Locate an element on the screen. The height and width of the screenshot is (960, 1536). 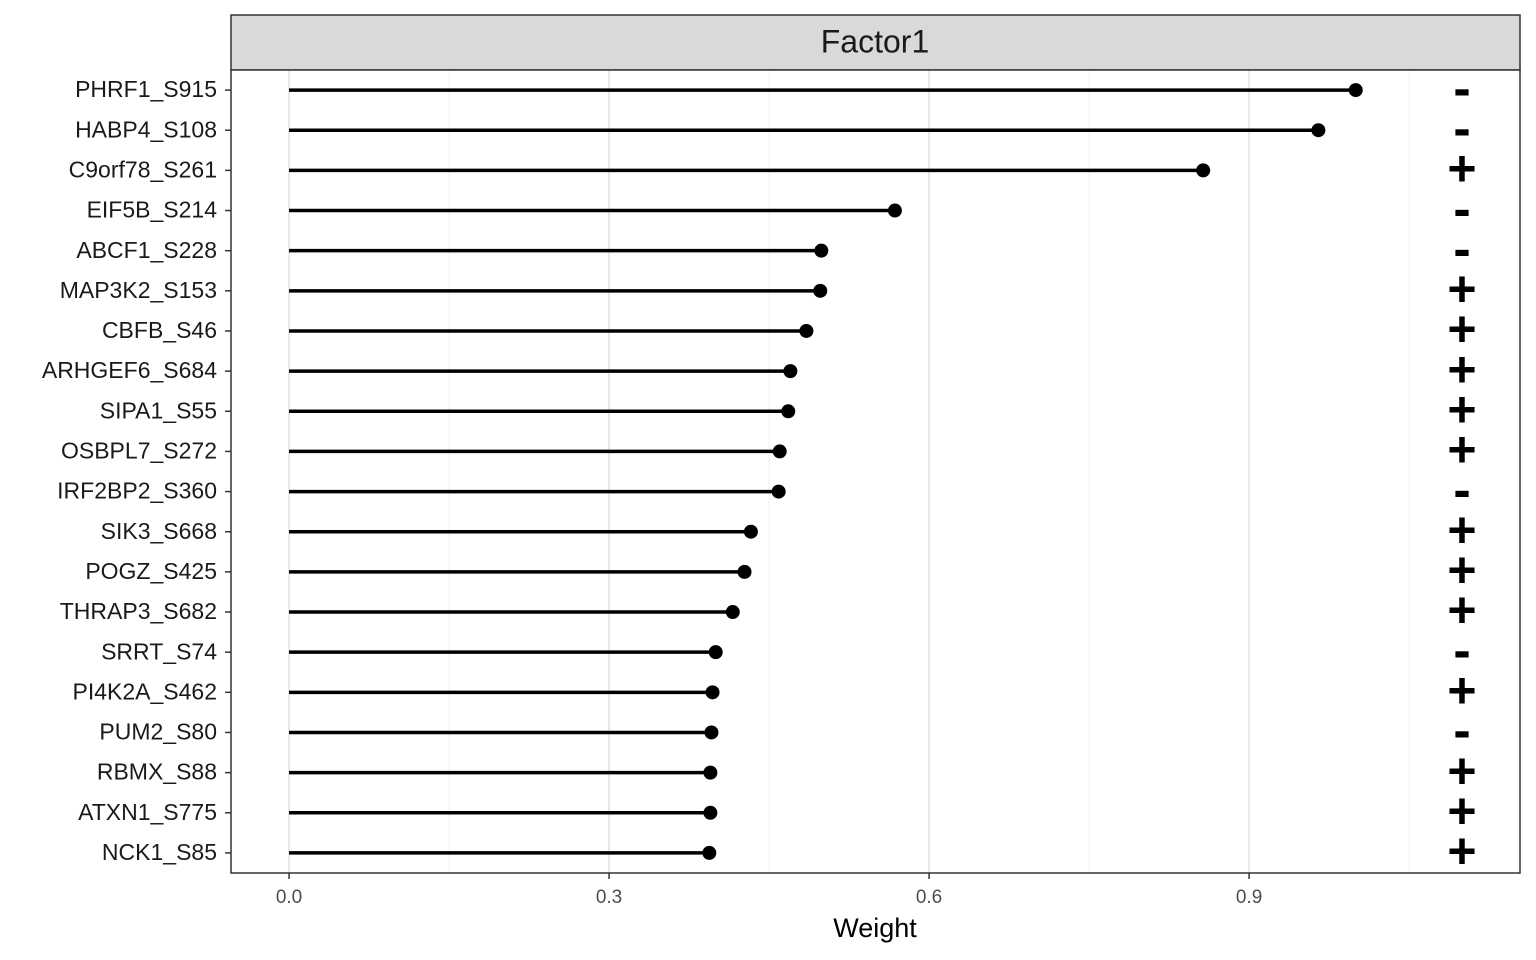
x-tick-label: 0.6 is located at coordinates (929, 897).